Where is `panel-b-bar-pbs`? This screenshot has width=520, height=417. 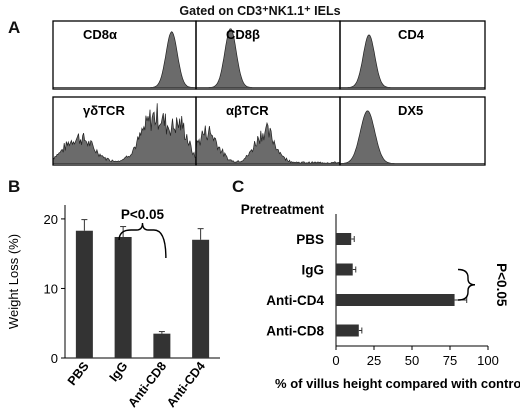 panel-b-bar-pbs is located at coordinates (84, 294).